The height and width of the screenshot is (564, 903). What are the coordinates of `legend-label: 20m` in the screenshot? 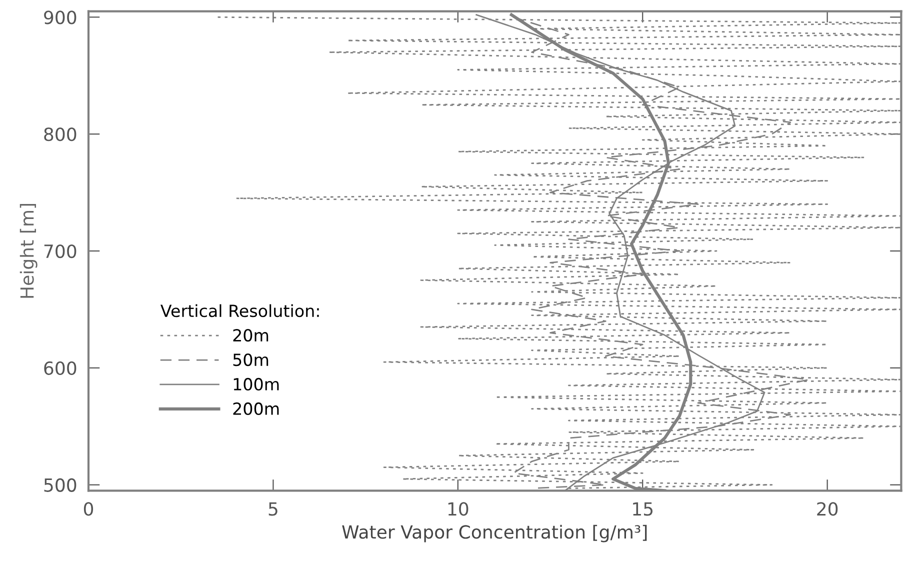 It's located at (250, 335).